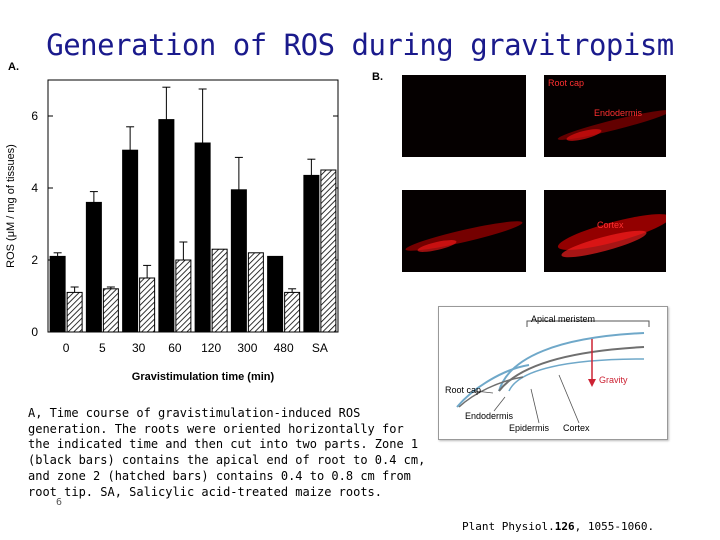 Image resolution: width=720 pixels, height=540 pixels. What do you see at coordinates (605, 283) in the screenshot?
I see `caption-gs-60: GS 60 min` at bounding box center [605, 283].